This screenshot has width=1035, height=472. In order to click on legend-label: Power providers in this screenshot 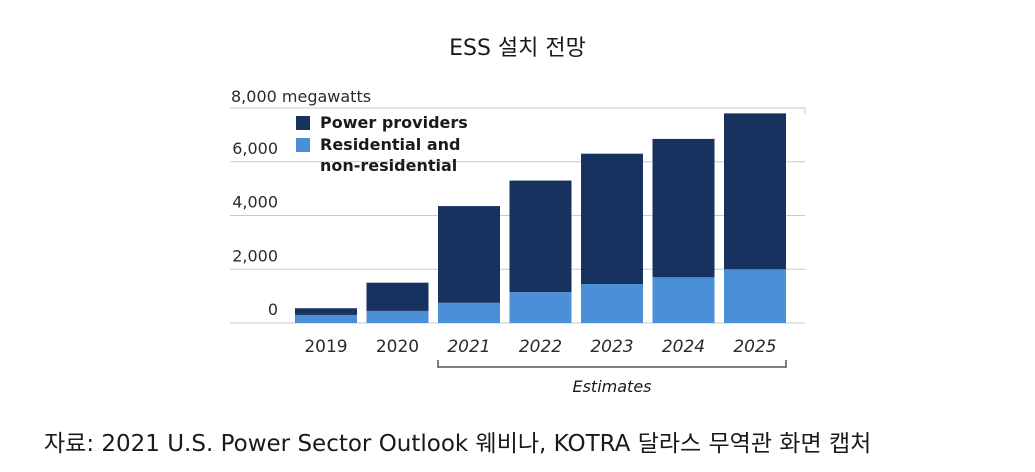, I will do `click(394, 122)`.